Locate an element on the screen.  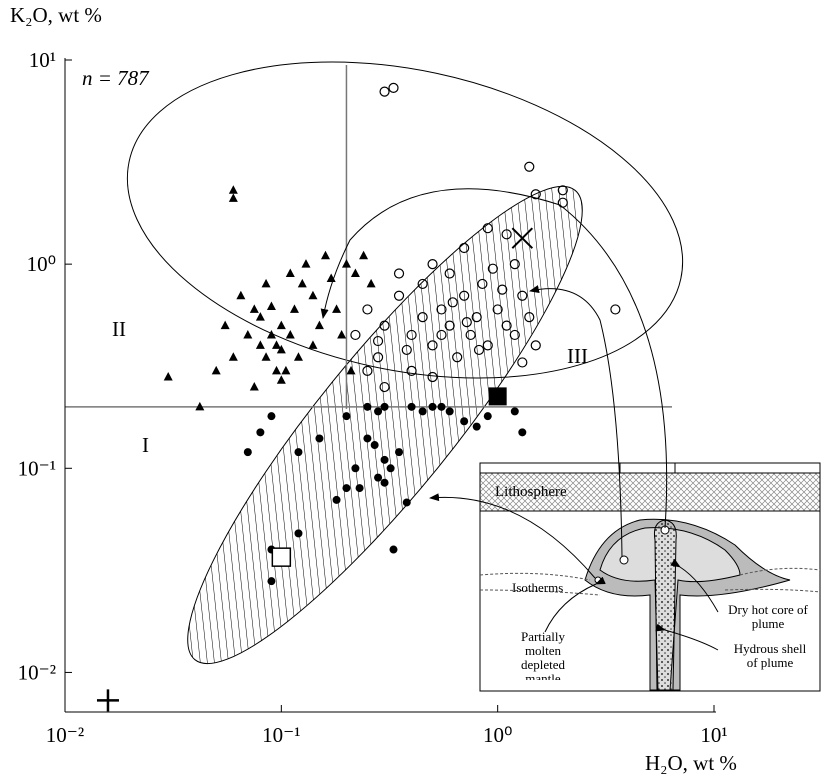
inset-label: Lithosphere is located at coordinates (531, 492).